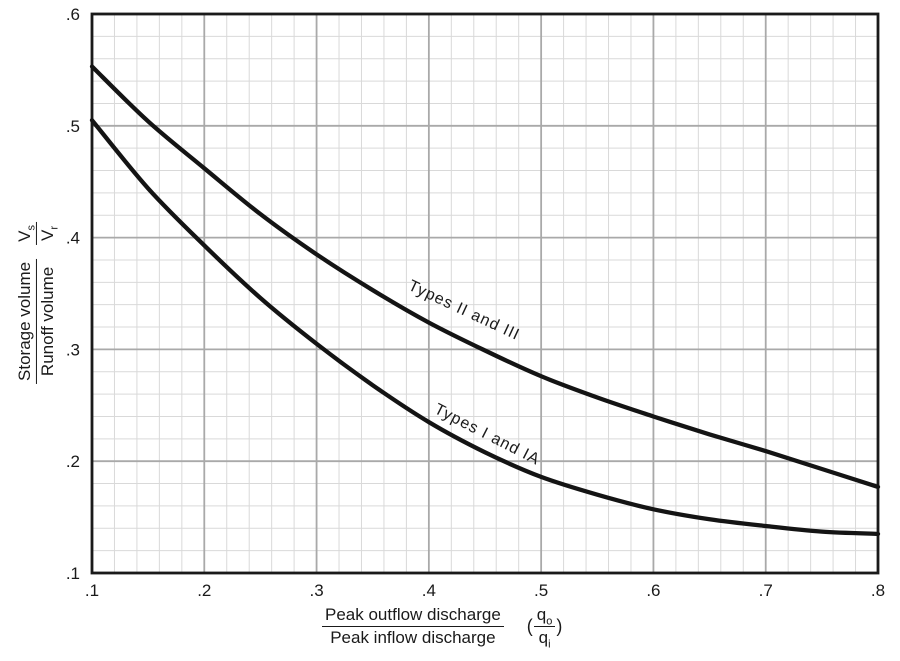 This screenshot has width=900, height=661. What do you see at coordinates (413, 616) in the screenshot?
I see `x-axis-title-numerator: Peak outflow discharge` at bounding box center [413, 616].